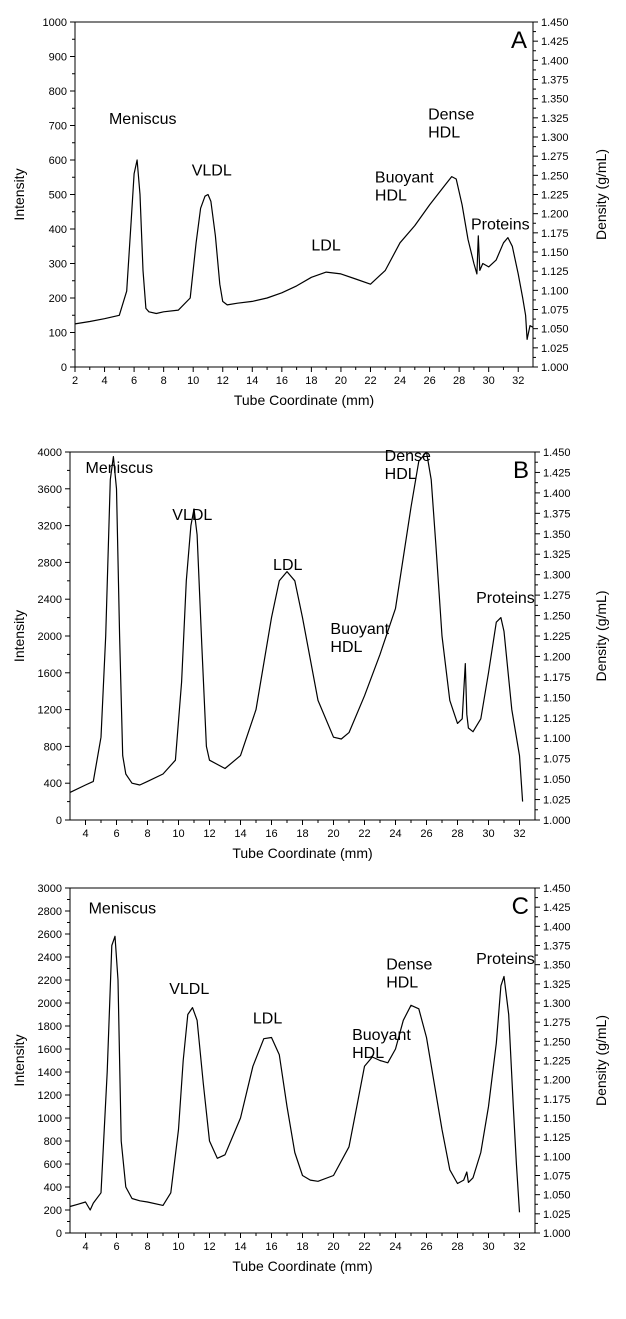 The image size is (626, 1319). Describe the element at coordinates (520, 906) in the screenshot. I see `panel-label: C` at that location.